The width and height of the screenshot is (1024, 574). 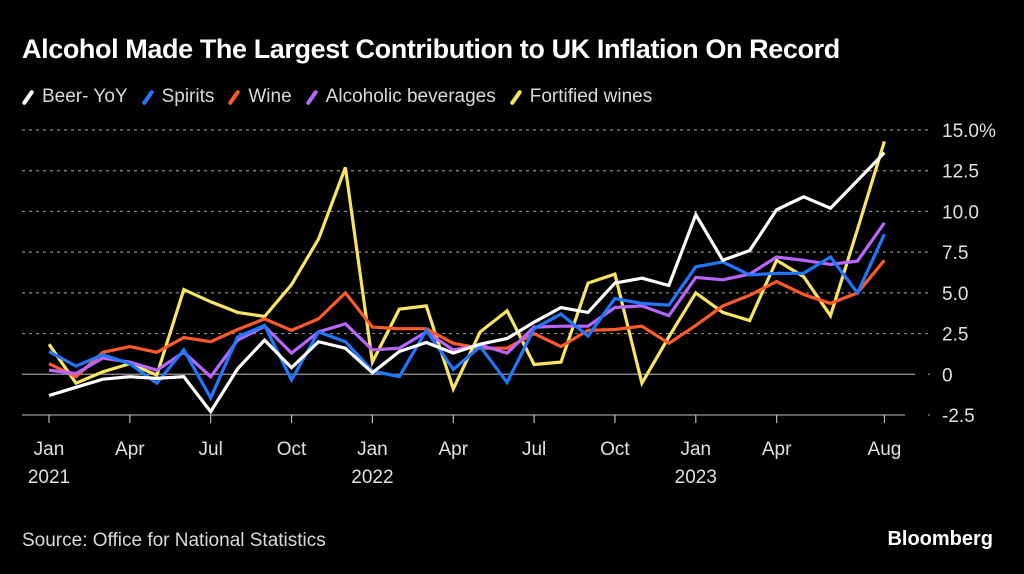 I want to click on y-axis-labels: 15.0% 12.5 10.0 7.5 5.0 2.5 0 -2.5, so click(x=969, y=274).